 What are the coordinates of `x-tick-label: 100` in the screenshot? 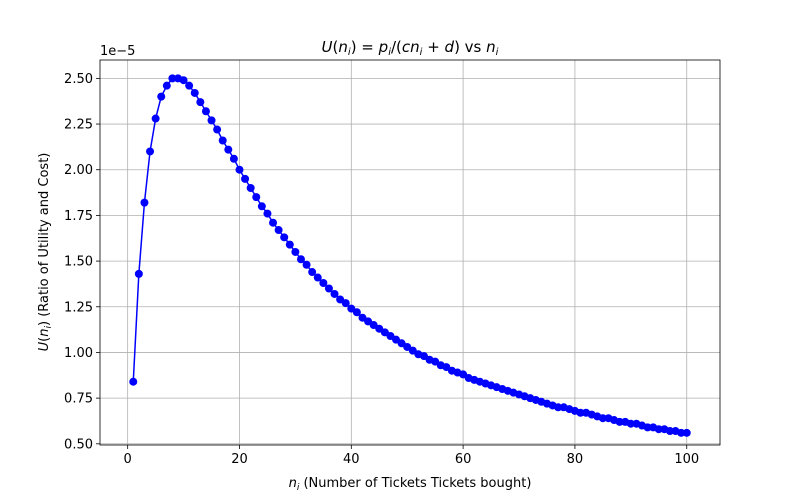 It's located at (686, 459).